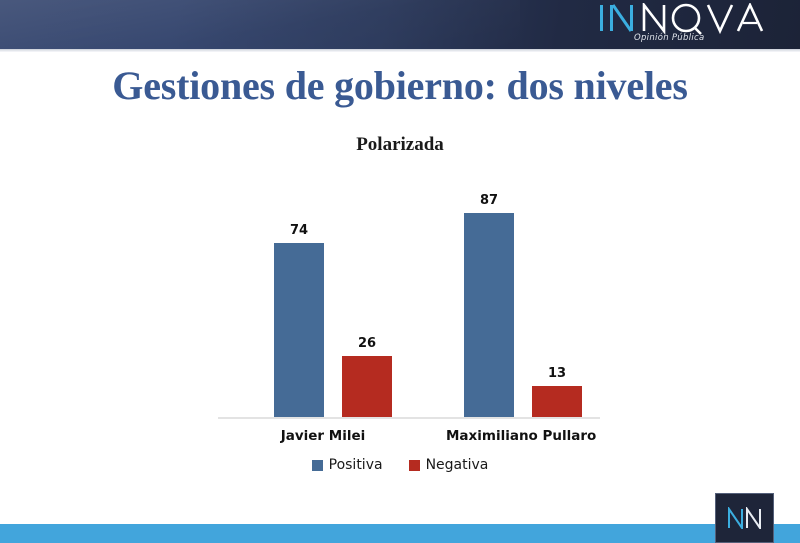  Describe the element at coordinates (355, 465) in the screenshot. I see `legend-label-positiva: Positiva` at that location.